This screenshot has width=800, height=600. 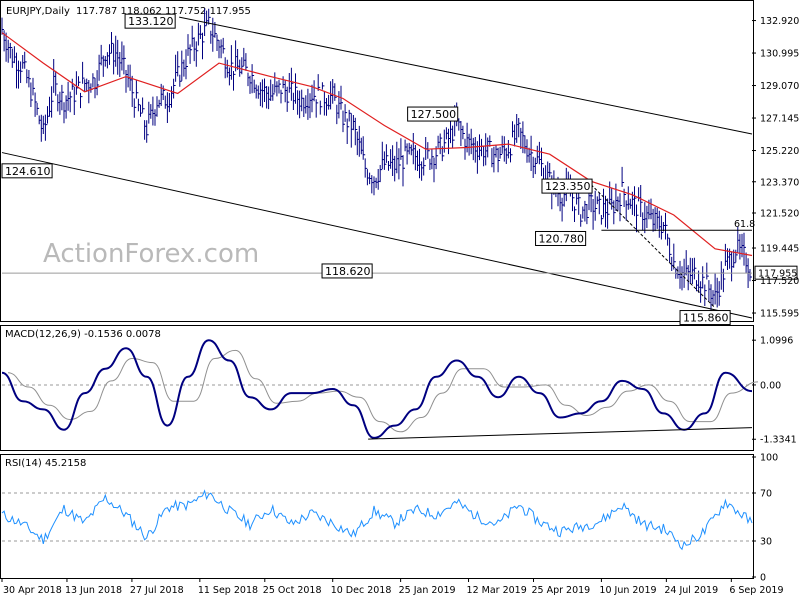 I want to click on price-annotation-label: 120.780, so click(x=562, y=238).